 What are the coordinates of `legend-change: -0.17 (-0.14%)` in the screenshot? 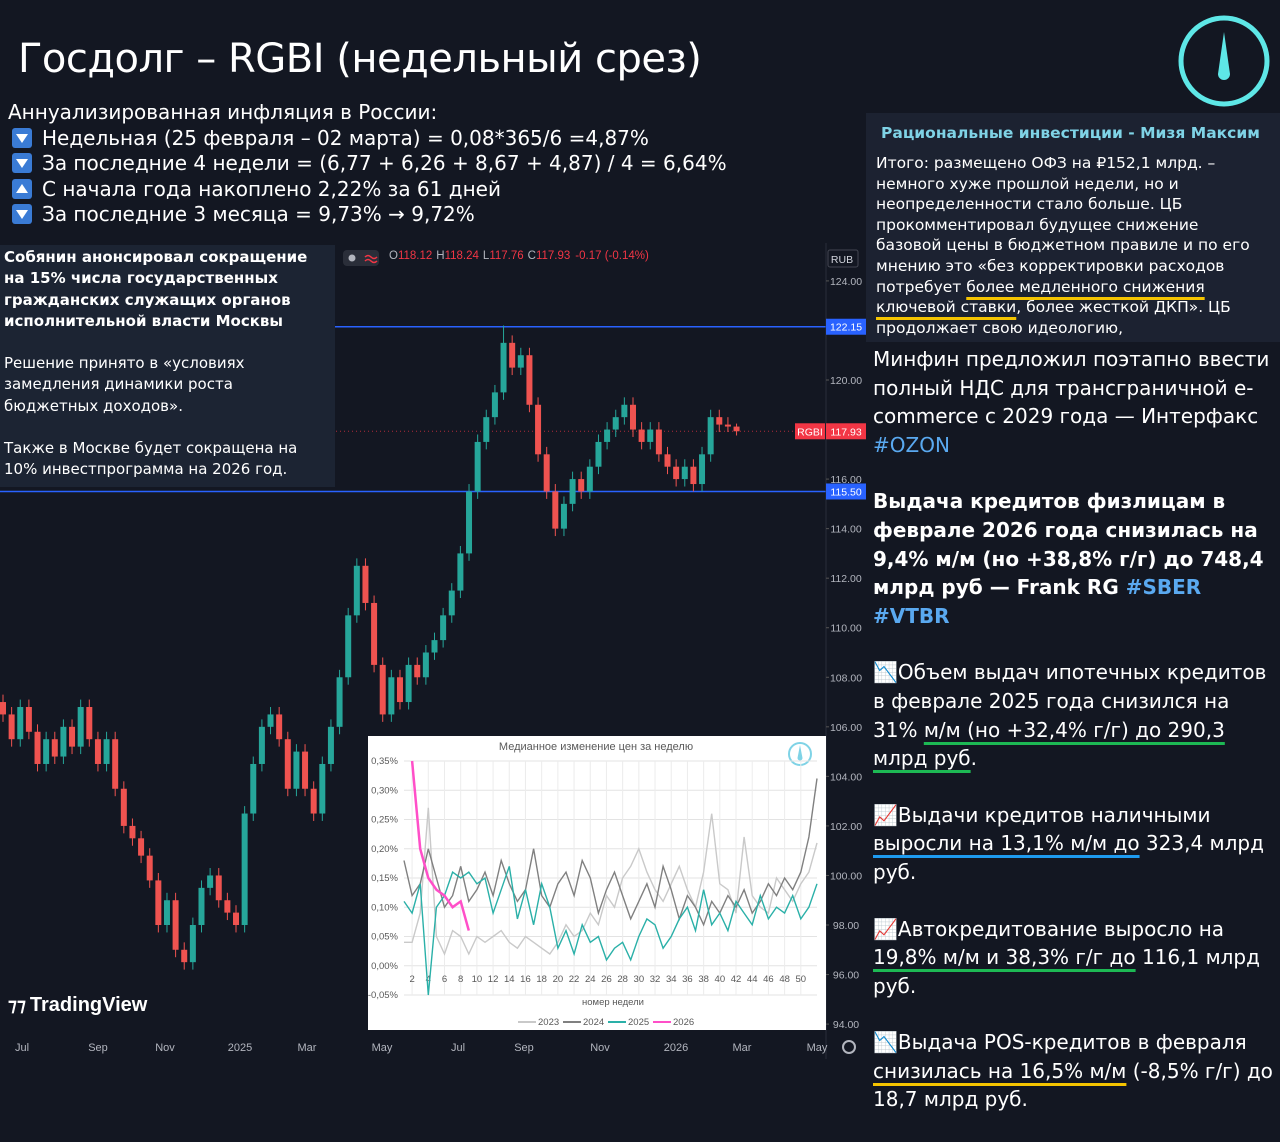 It's located at (612, 256).